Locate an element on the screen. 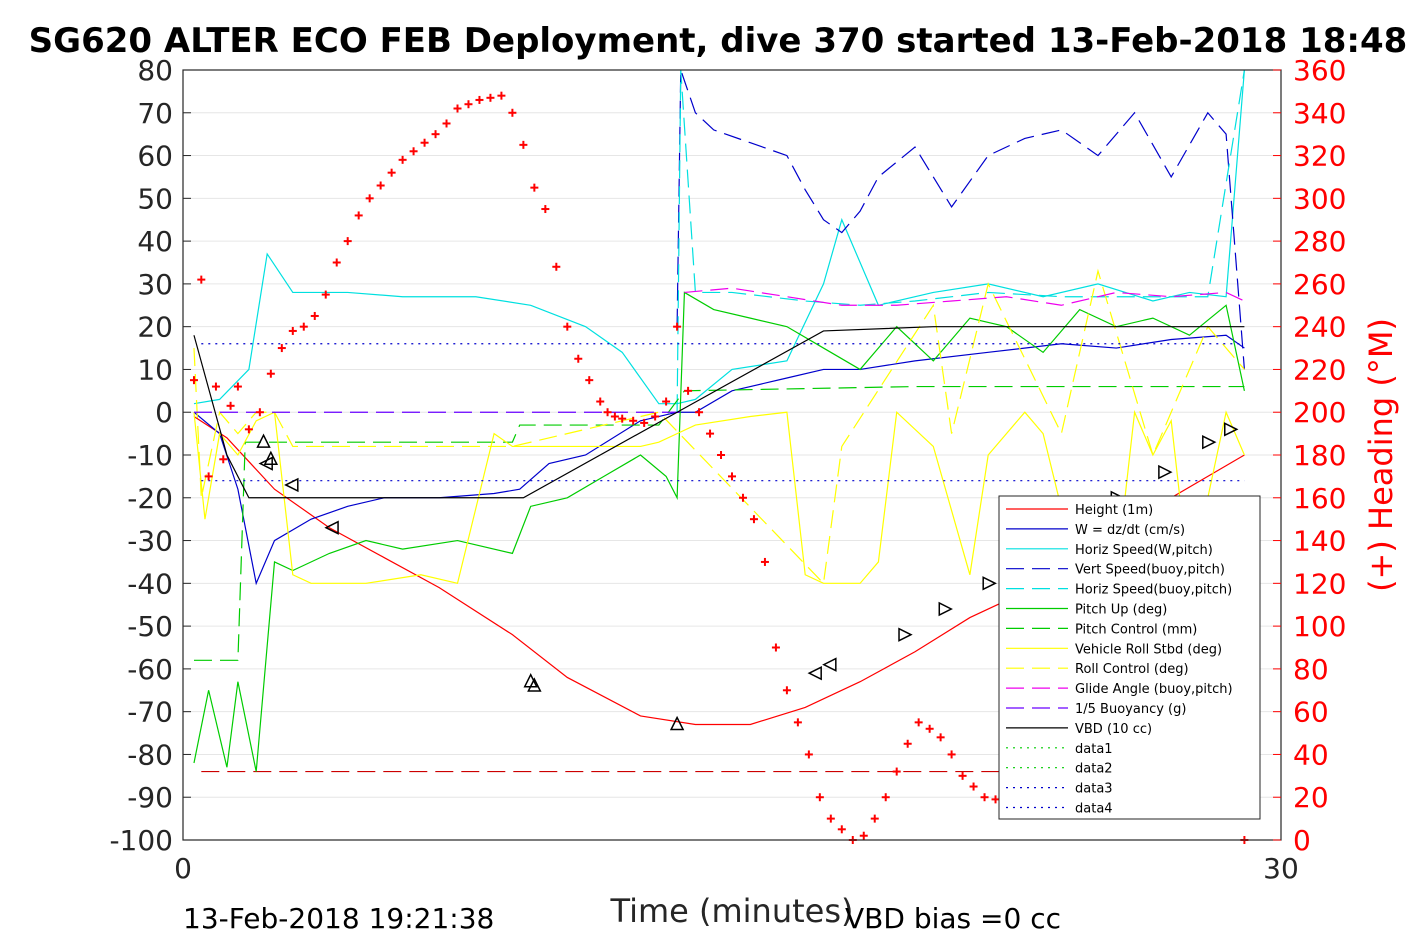 The image size is (1417, 945). left-tick-label: -30 is located at coordinates (150, 541).